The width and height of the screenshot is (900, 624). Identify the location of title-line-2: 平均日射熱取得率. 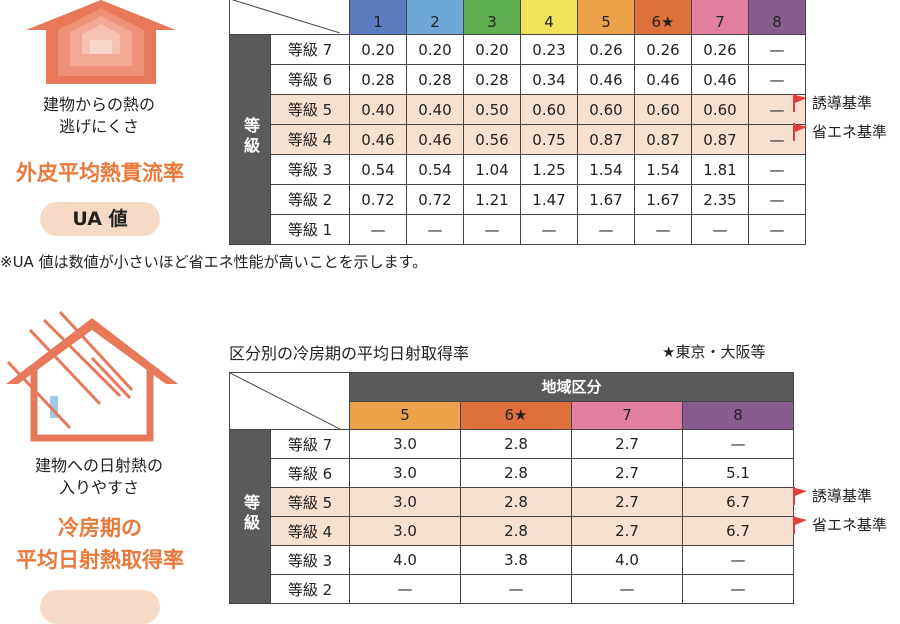
(100, 560).